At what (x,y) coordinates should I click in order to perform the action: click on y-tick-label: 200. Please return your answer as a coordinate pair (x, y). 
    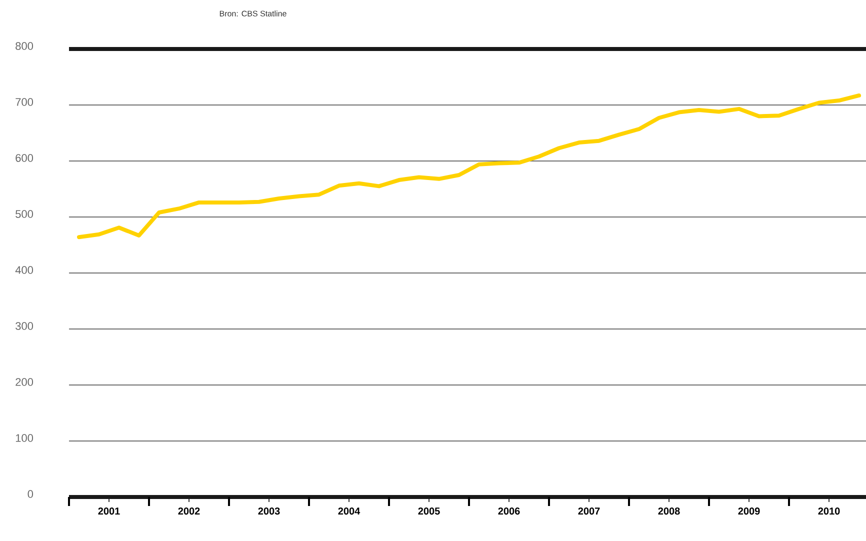
    Looking at the image, I should click on (25, 382).